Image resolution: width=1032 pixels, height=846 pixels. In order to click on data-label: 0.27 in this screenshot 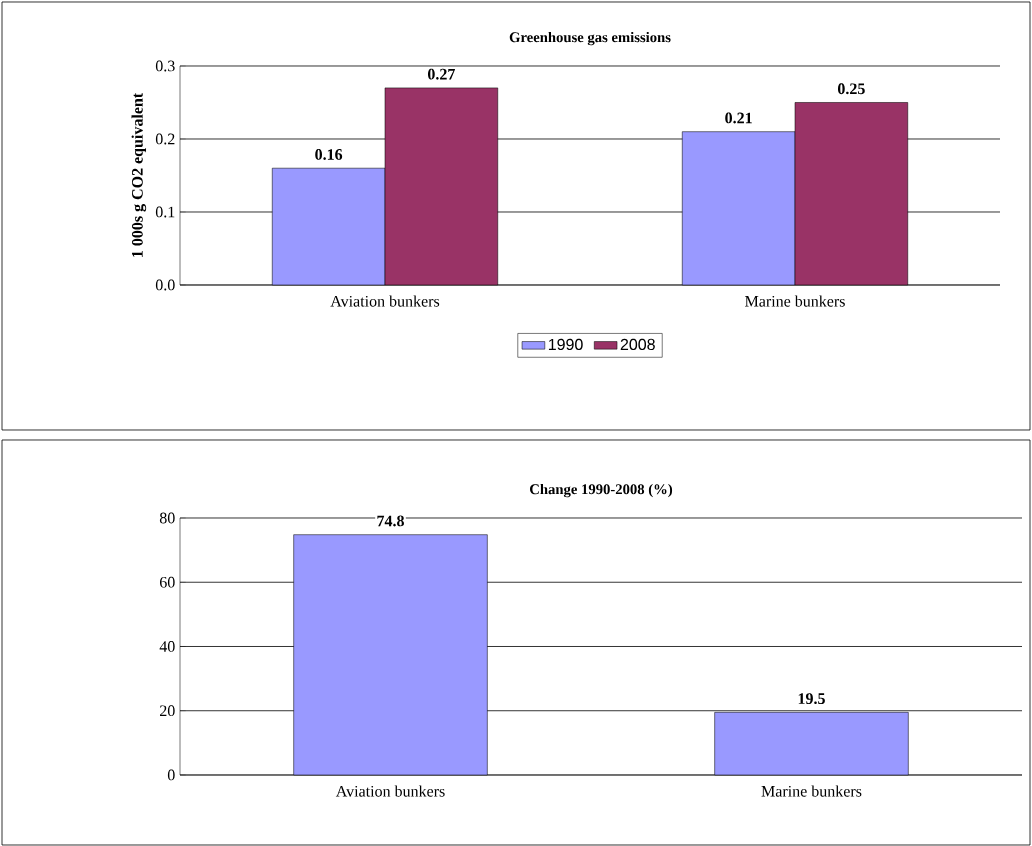, I will do `click(441, 74)`.